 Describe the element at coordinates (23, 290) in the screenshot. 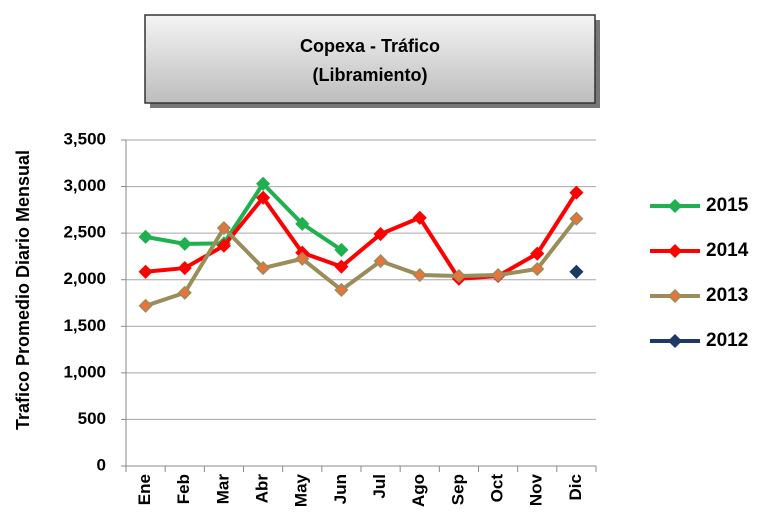

I see `y-axis-label: Trafico Promedio Diario Mensual` at that location.